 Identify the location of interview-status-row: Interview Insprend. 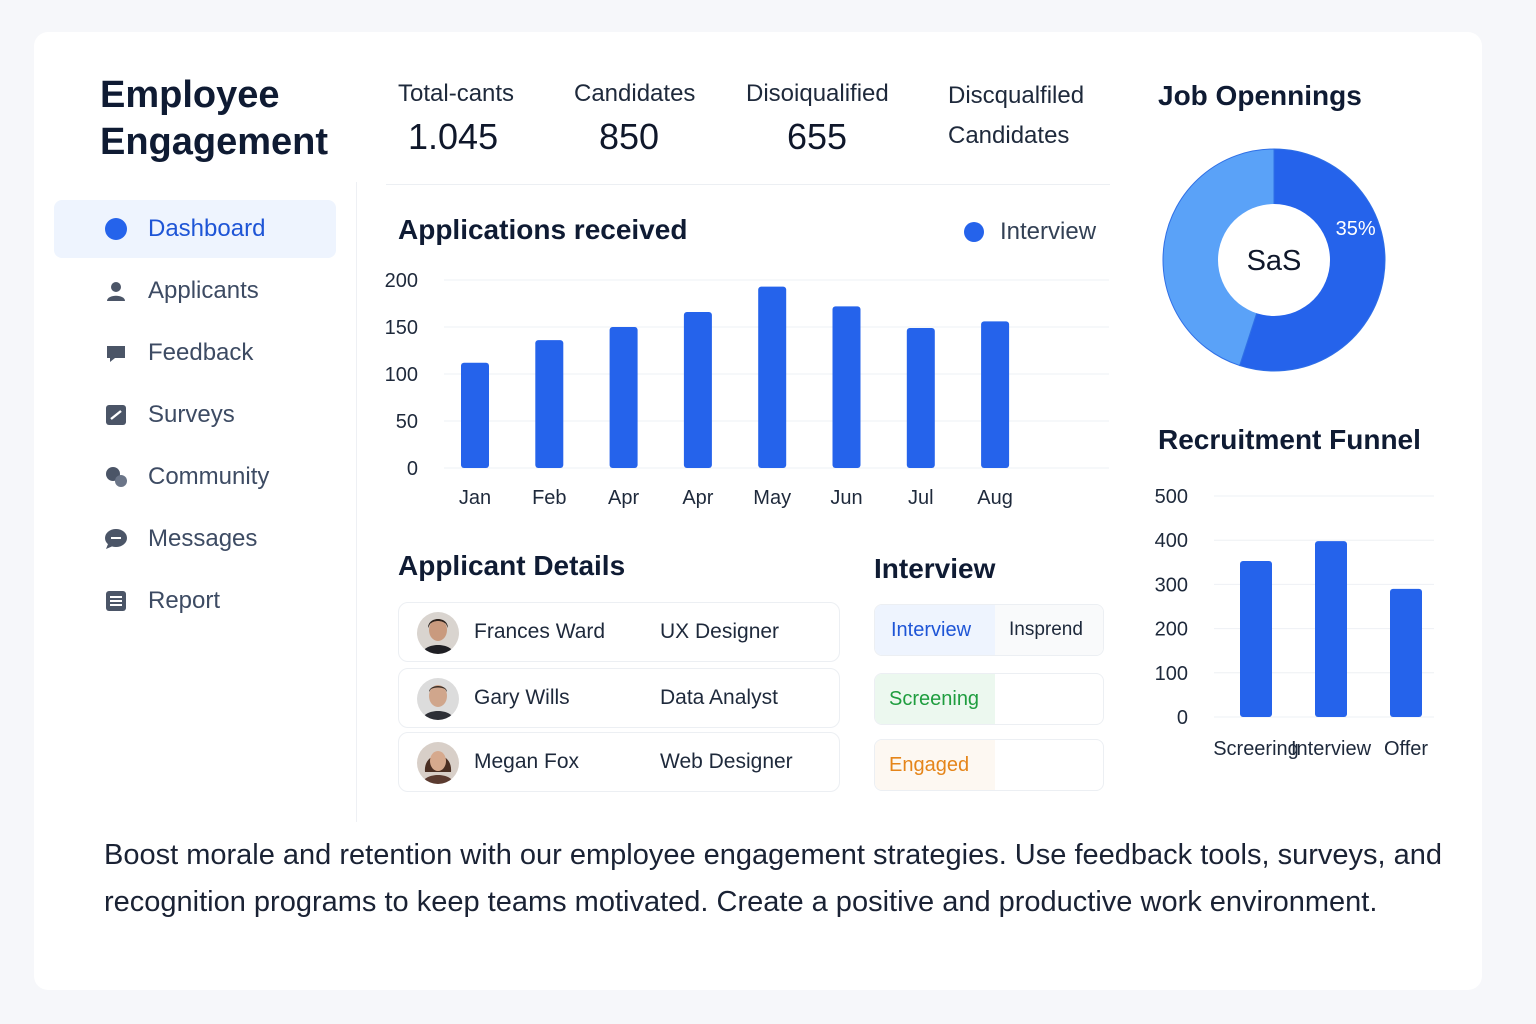
(989, 630).